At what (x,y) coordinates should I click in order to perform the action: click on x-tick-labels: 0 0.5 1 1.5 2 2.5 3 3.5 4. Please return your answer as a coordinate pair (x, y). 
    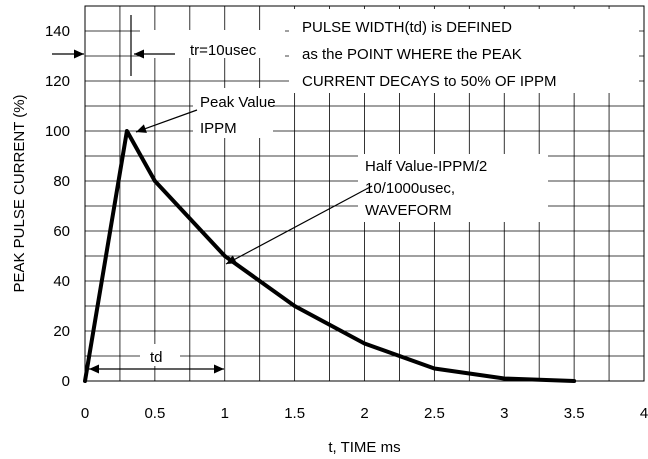
    Looking at the image, I should click on (364, 413).